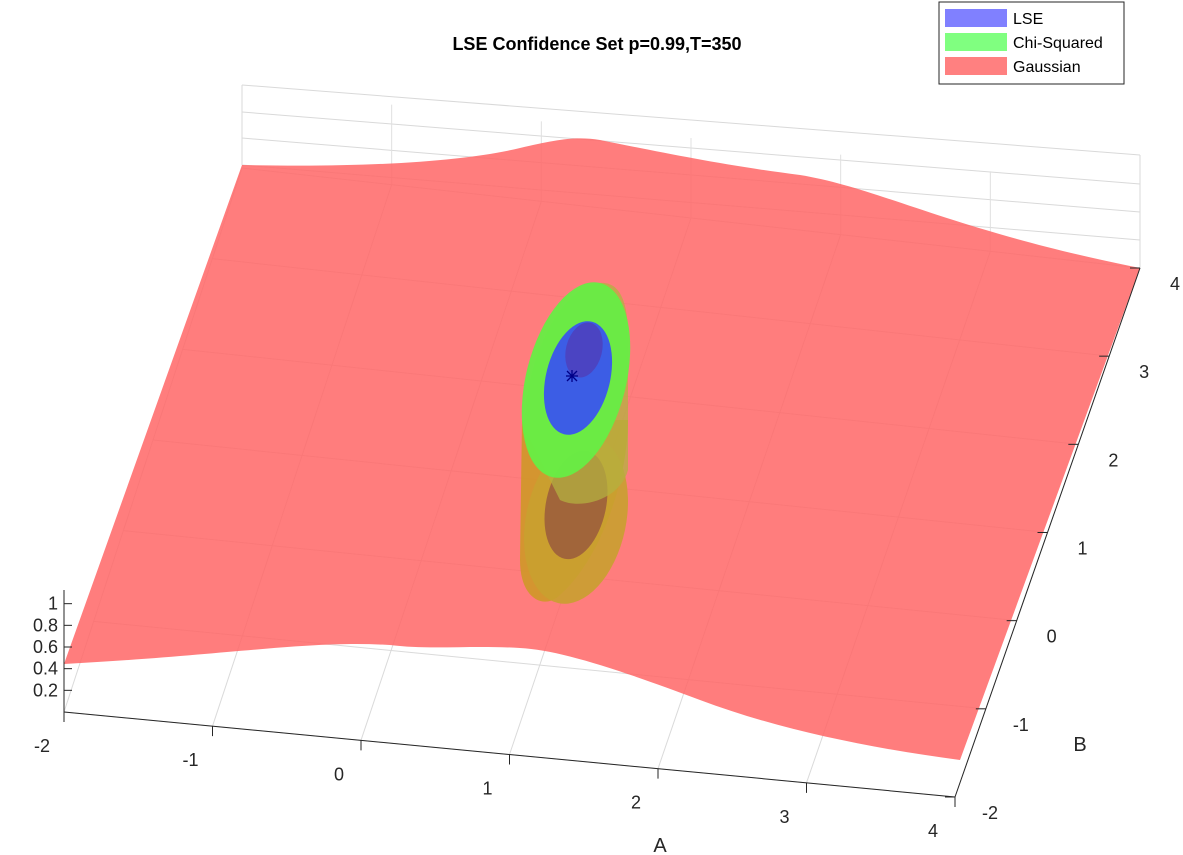  I want to click on z-tick-label: 0.4, so click(45, 669).